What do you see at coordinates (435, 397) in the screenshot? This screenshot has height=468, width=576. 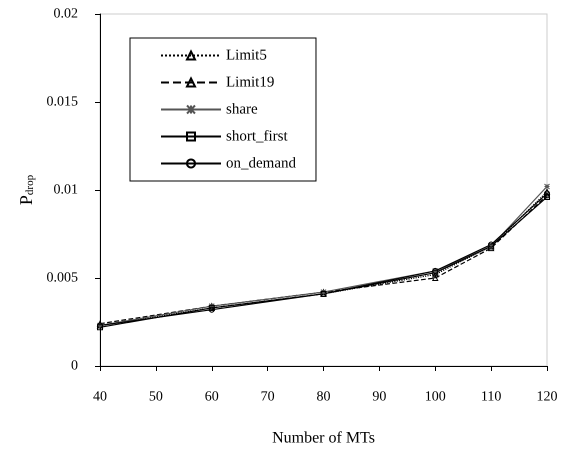 I see `x-tick-label: 100` at bounding box center [435, 397].